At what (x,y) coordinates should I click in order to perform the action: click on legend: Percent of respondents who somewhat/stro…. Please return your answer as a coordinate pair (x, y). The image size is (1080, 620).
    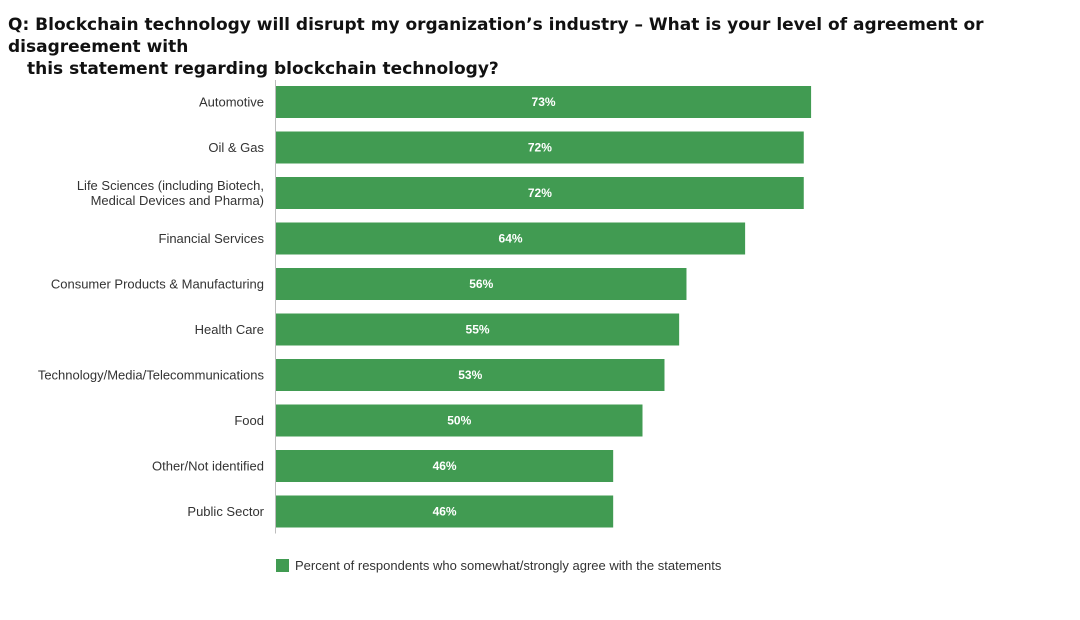
    Looking at the image, I should click on (498, 565).